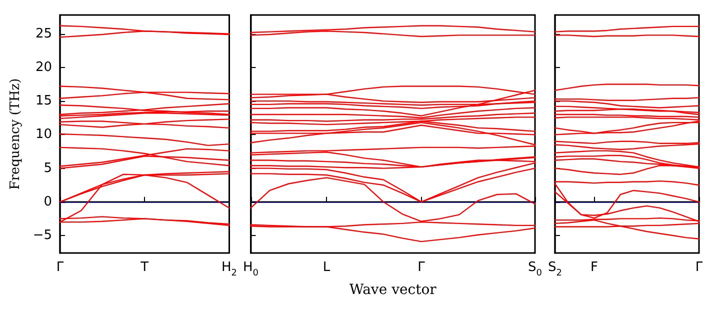 The width and height of the screenshot is (719, 310). What do you see at coordinates (43, 134) in the screenshot?
I see `y-tick-label: 10` at bounding box center [43, 134].